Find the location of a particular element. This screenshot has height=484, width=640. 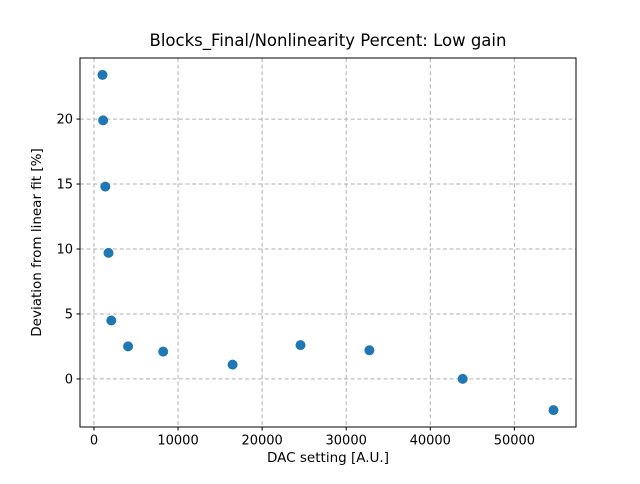

x-tick-label: 40000 is located at coordinates (430, 441).